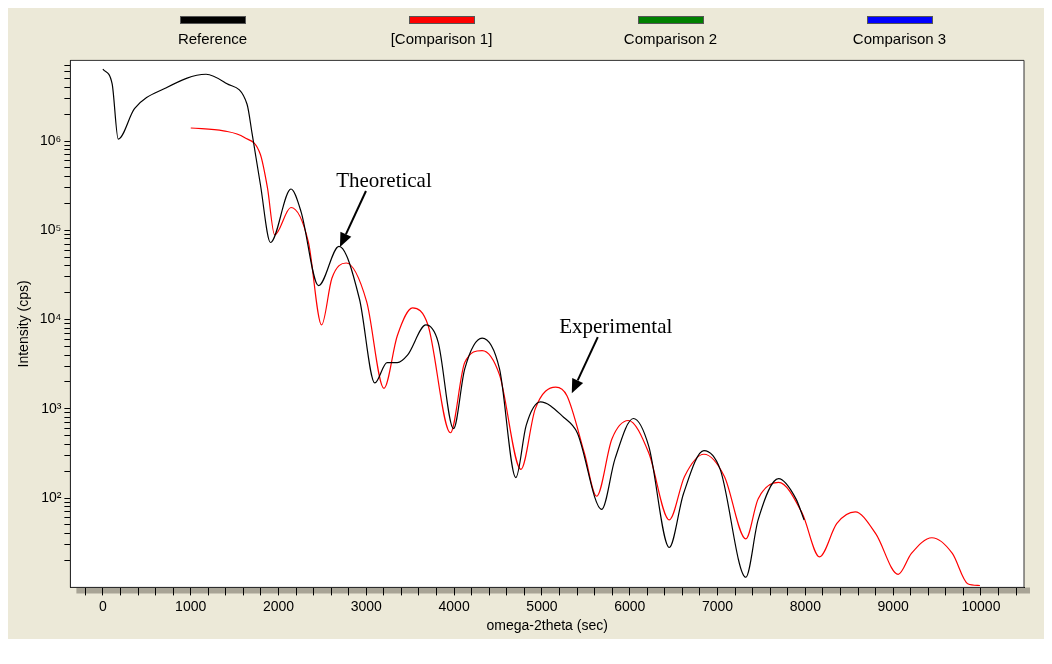 The width and height of the screenshot is (1052, 664). What do you see at coordinates (441, 38) in the screenshot?
I see `legend-label: [Comparison 1]` at bounding box center [441, 38].